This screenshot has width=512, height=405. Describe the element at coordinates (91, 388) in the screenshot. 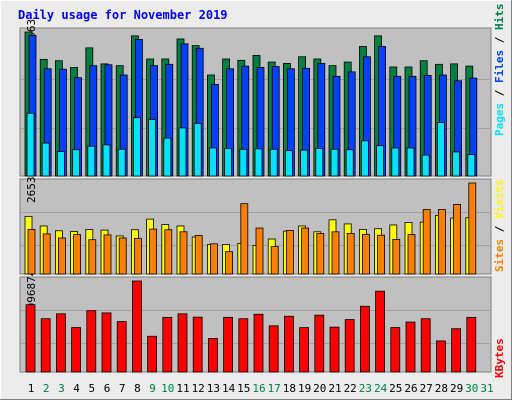

I see `day-label: 5` at that location.